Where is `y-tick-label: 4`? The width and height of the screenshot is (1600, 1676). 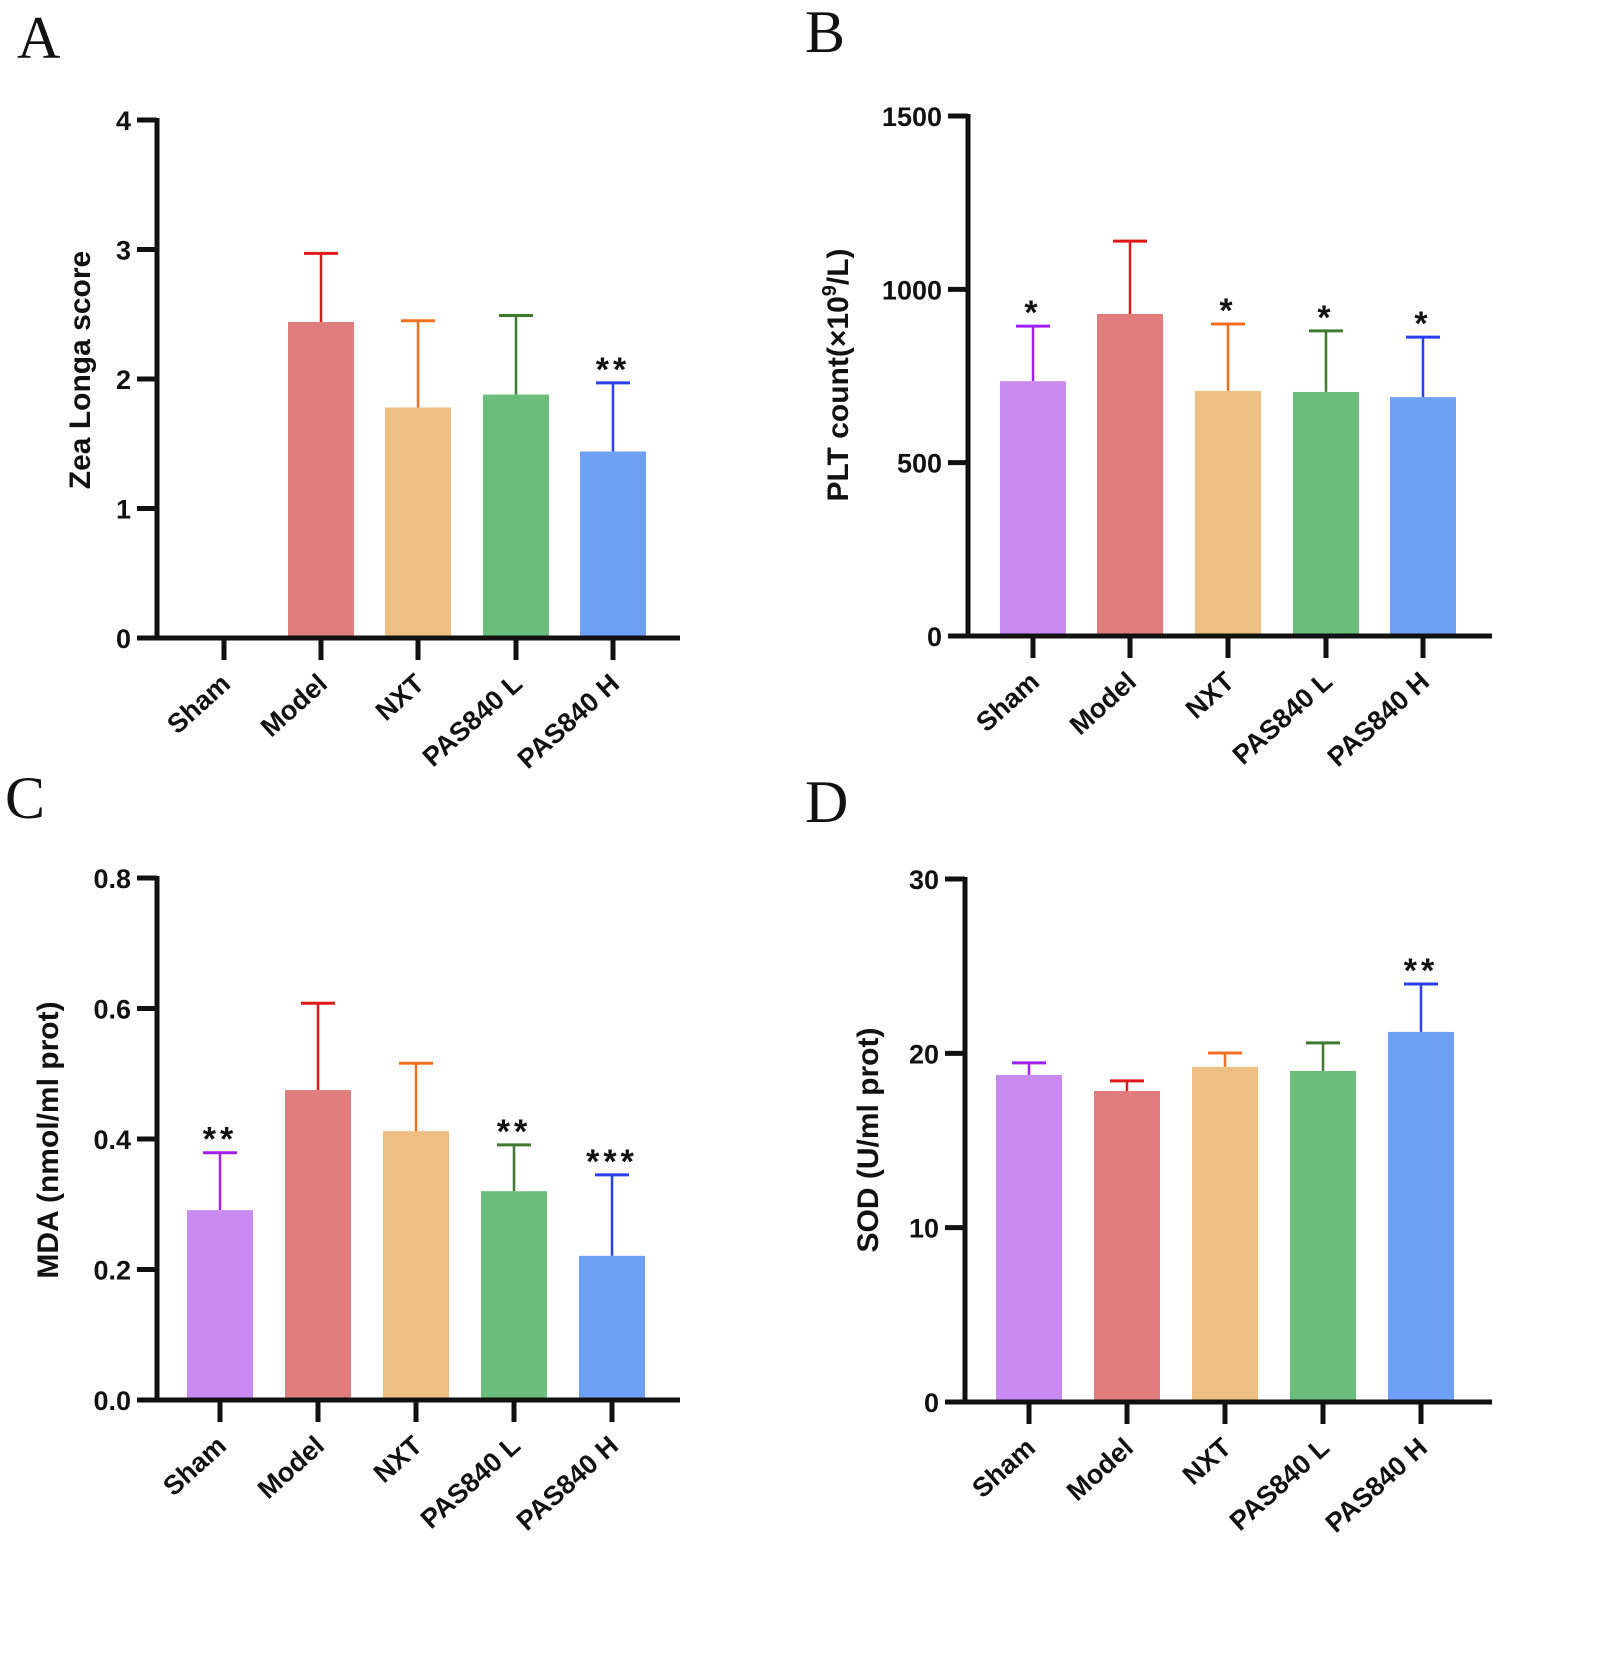
y-tick-label: 4 is located at coordinates (123, 121).